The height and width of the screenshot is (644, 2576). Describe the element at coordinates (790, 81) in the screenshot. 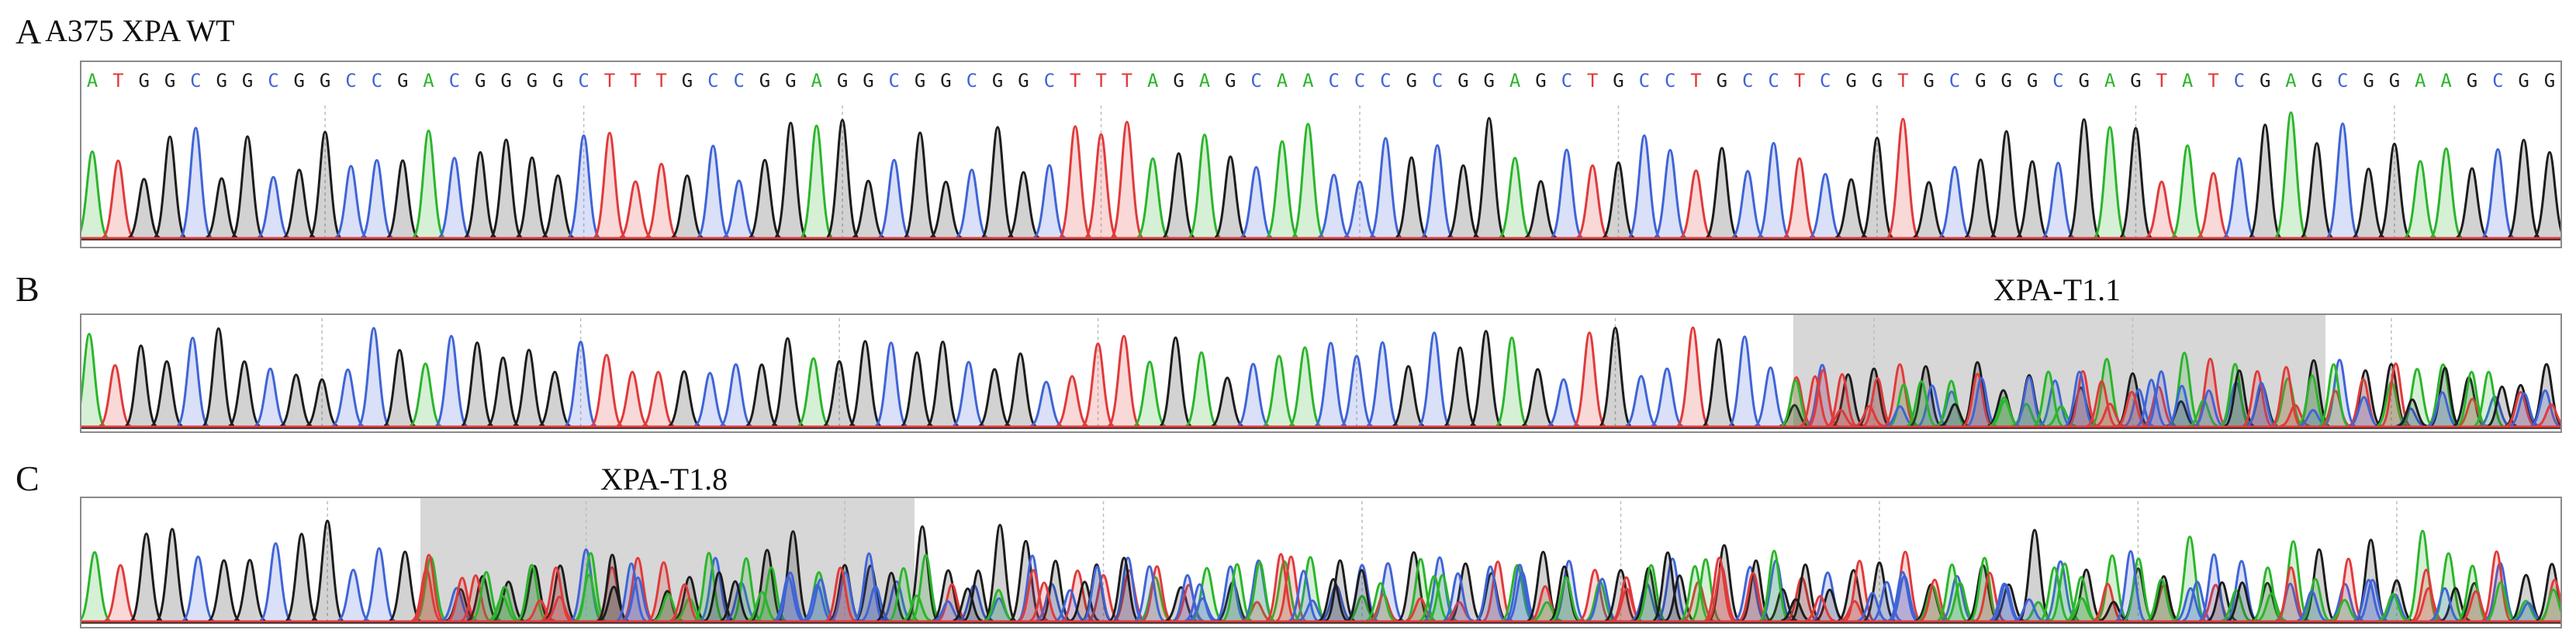

I see `base-call-27: G` at that location.